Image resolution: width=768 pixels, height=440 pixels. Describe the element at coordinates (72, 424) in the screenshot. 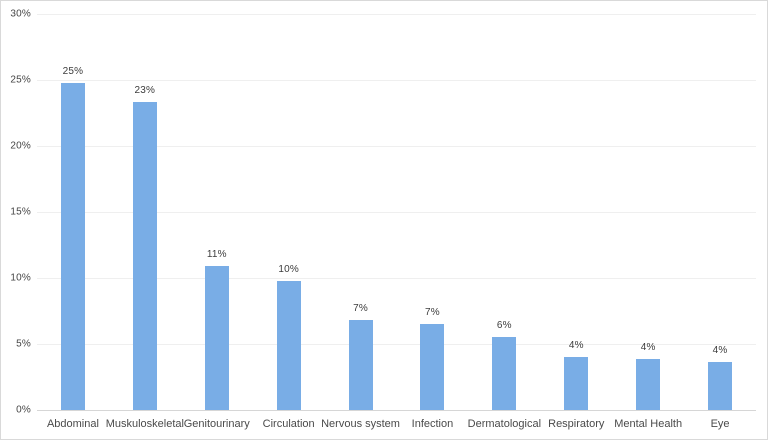

I see `x-axis-category-label: Abdominal` at that location.